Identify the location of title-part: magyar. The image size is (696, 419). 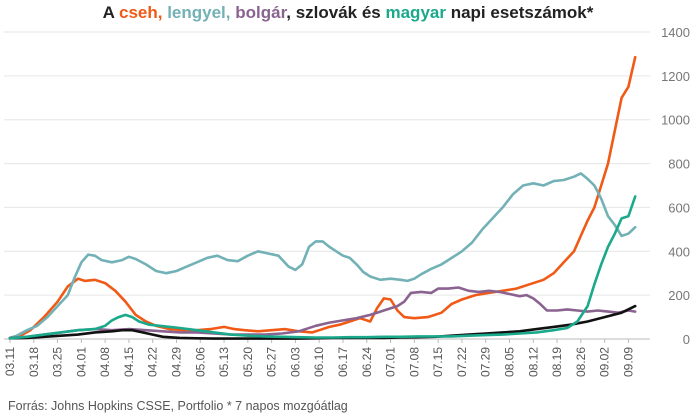
(415, 12).